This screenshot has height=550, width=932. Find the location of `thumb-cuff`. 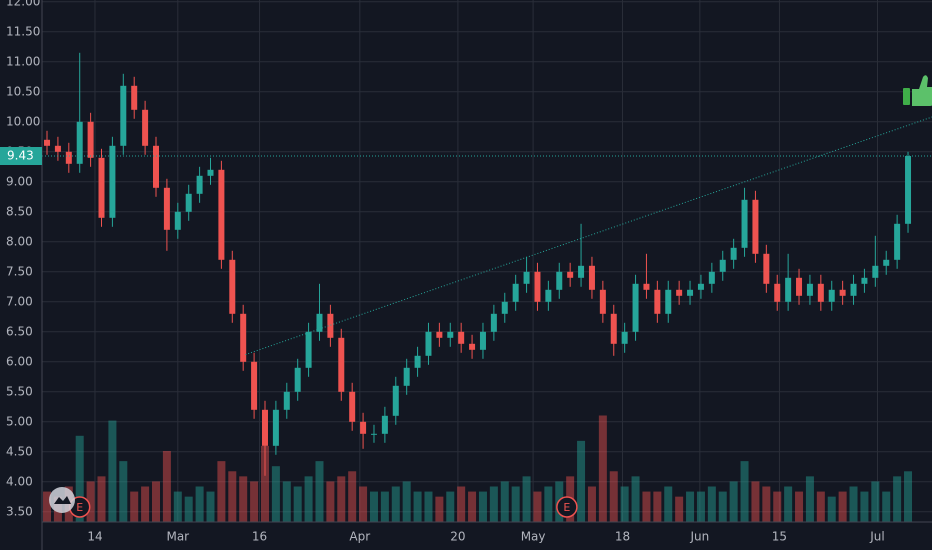

thumb-cuff is located at coordinates (906, 96).